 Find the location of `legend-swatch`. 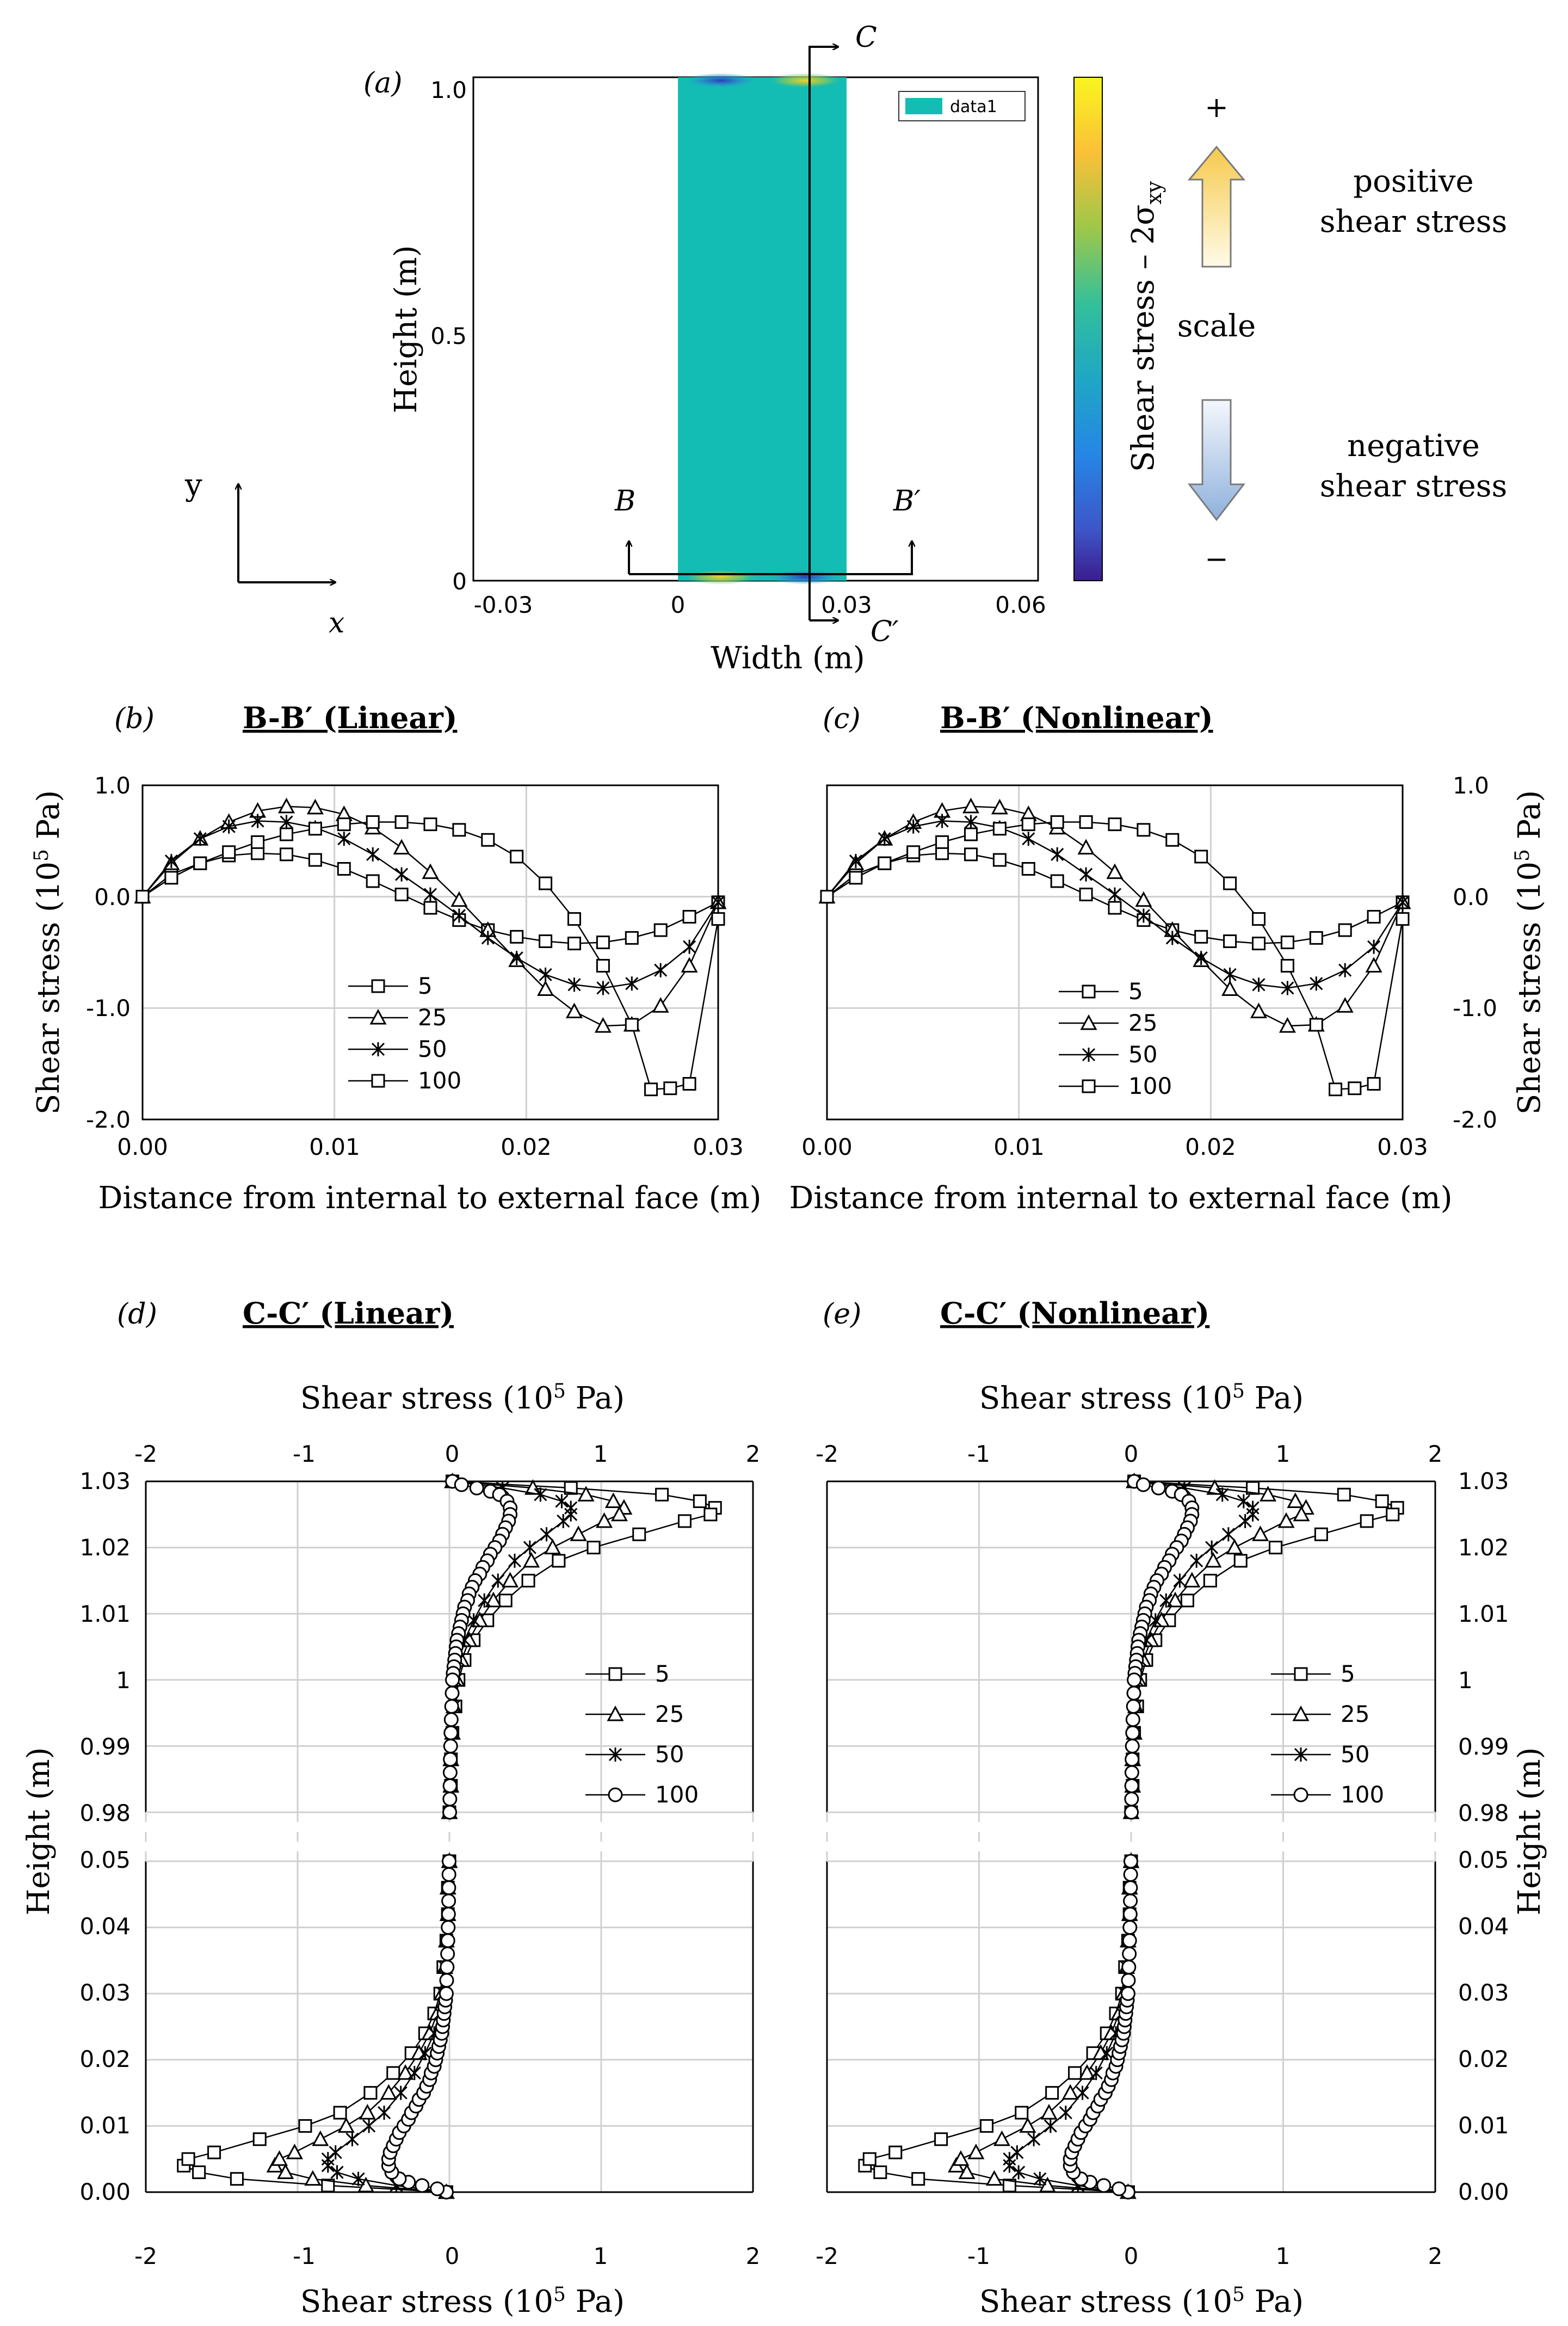

legend-swatch is located at coordinates (924, 106).